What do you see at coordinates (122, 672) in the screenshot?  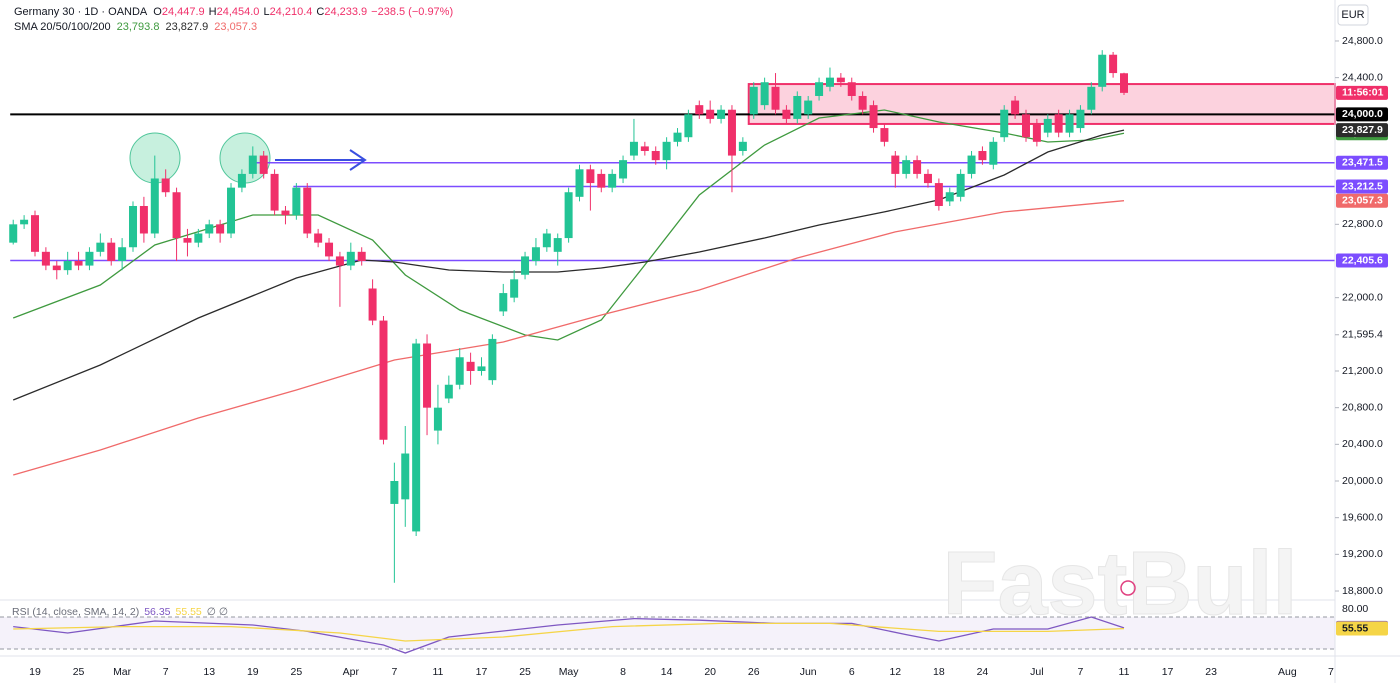 I see `x-tick-label: Mar` at bounding box center [122, 672].